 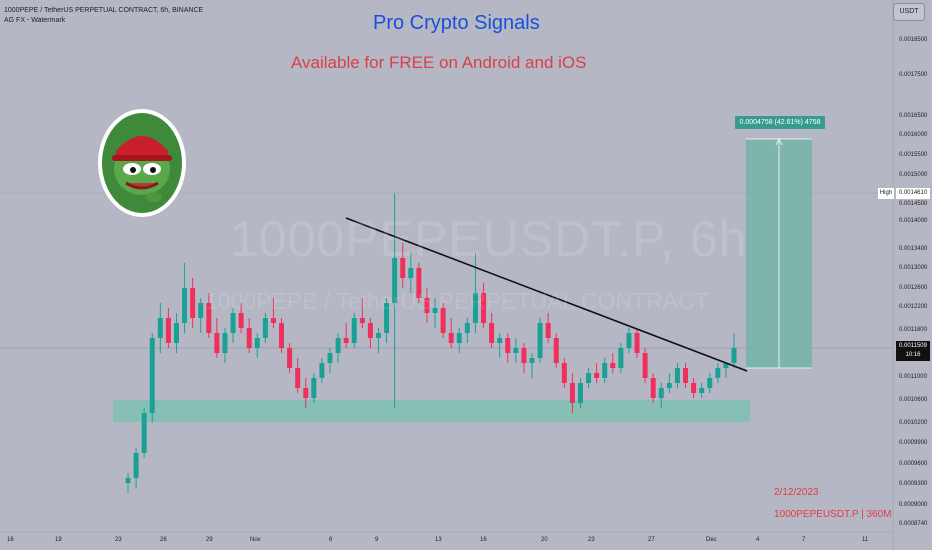 What do you see at coordinates (913, 377) in the screenshot?
I see `y-tick: 0.0011000` at bounding box center [913, 377].